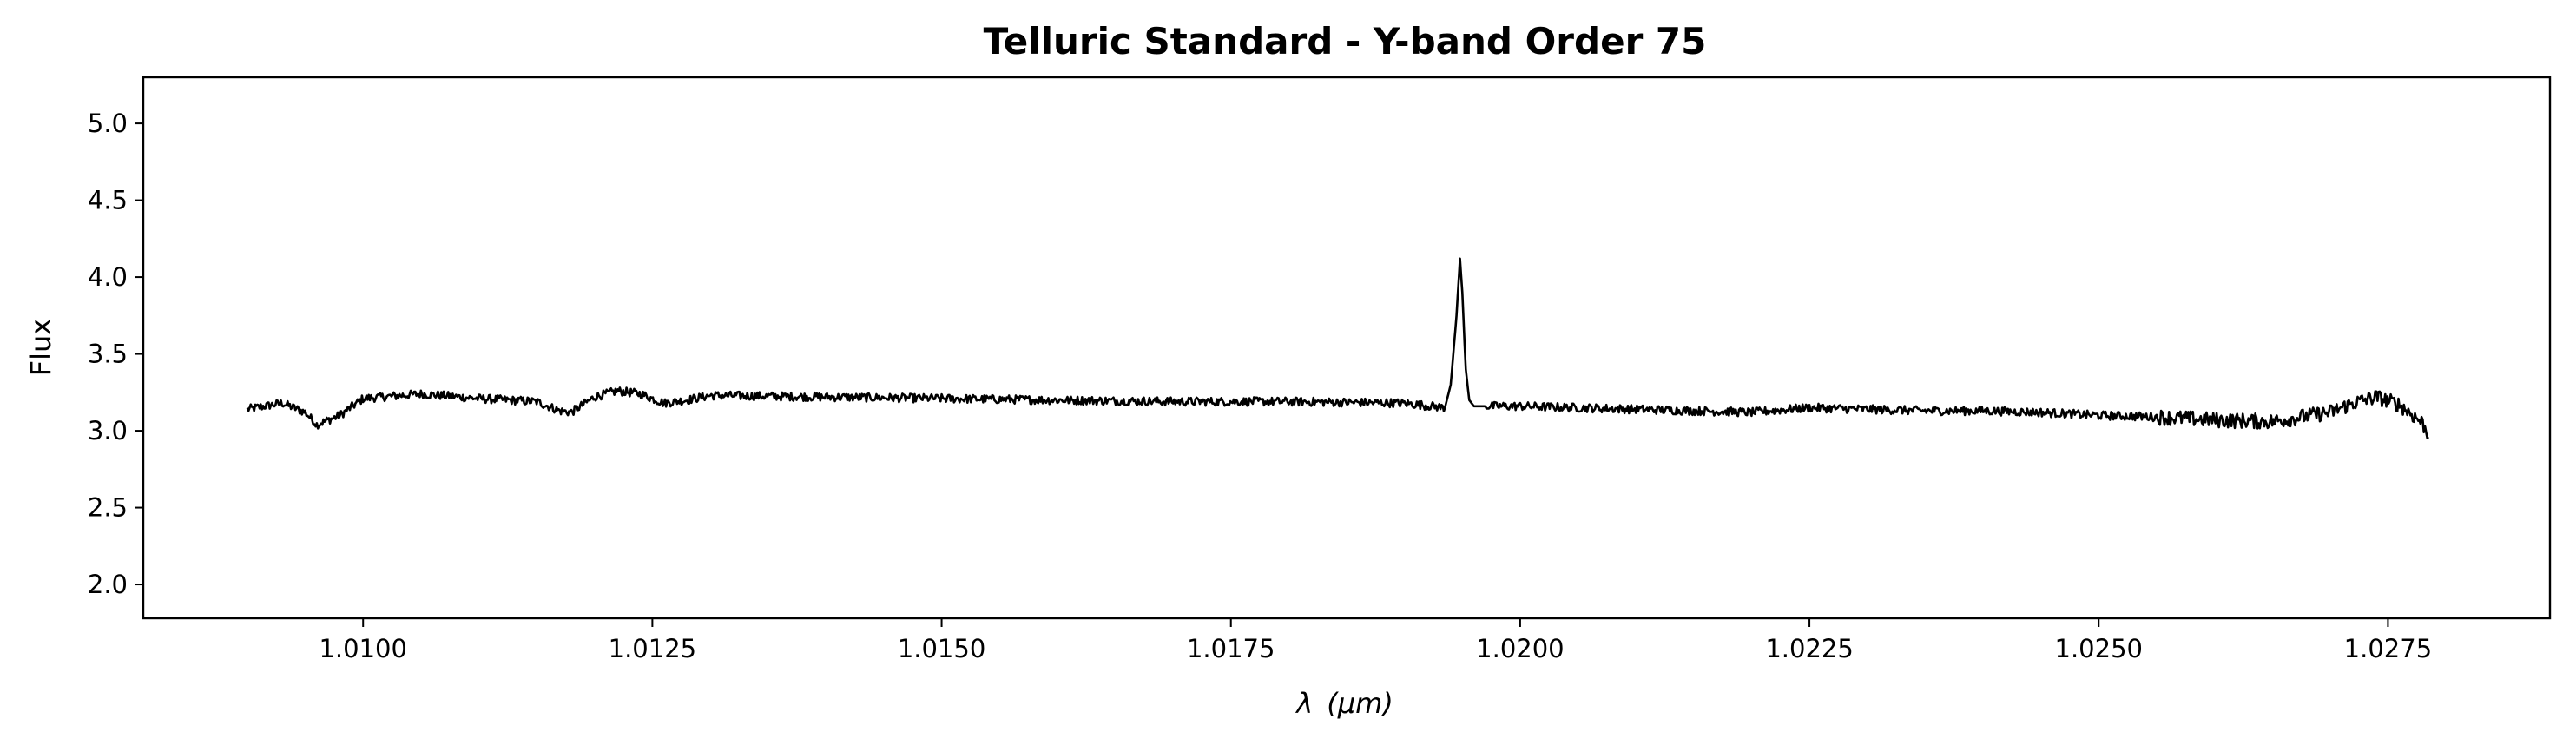 This screenshot has width=2576, height=752. I want to click on y-axis-label: Flux, so click(40, 348).